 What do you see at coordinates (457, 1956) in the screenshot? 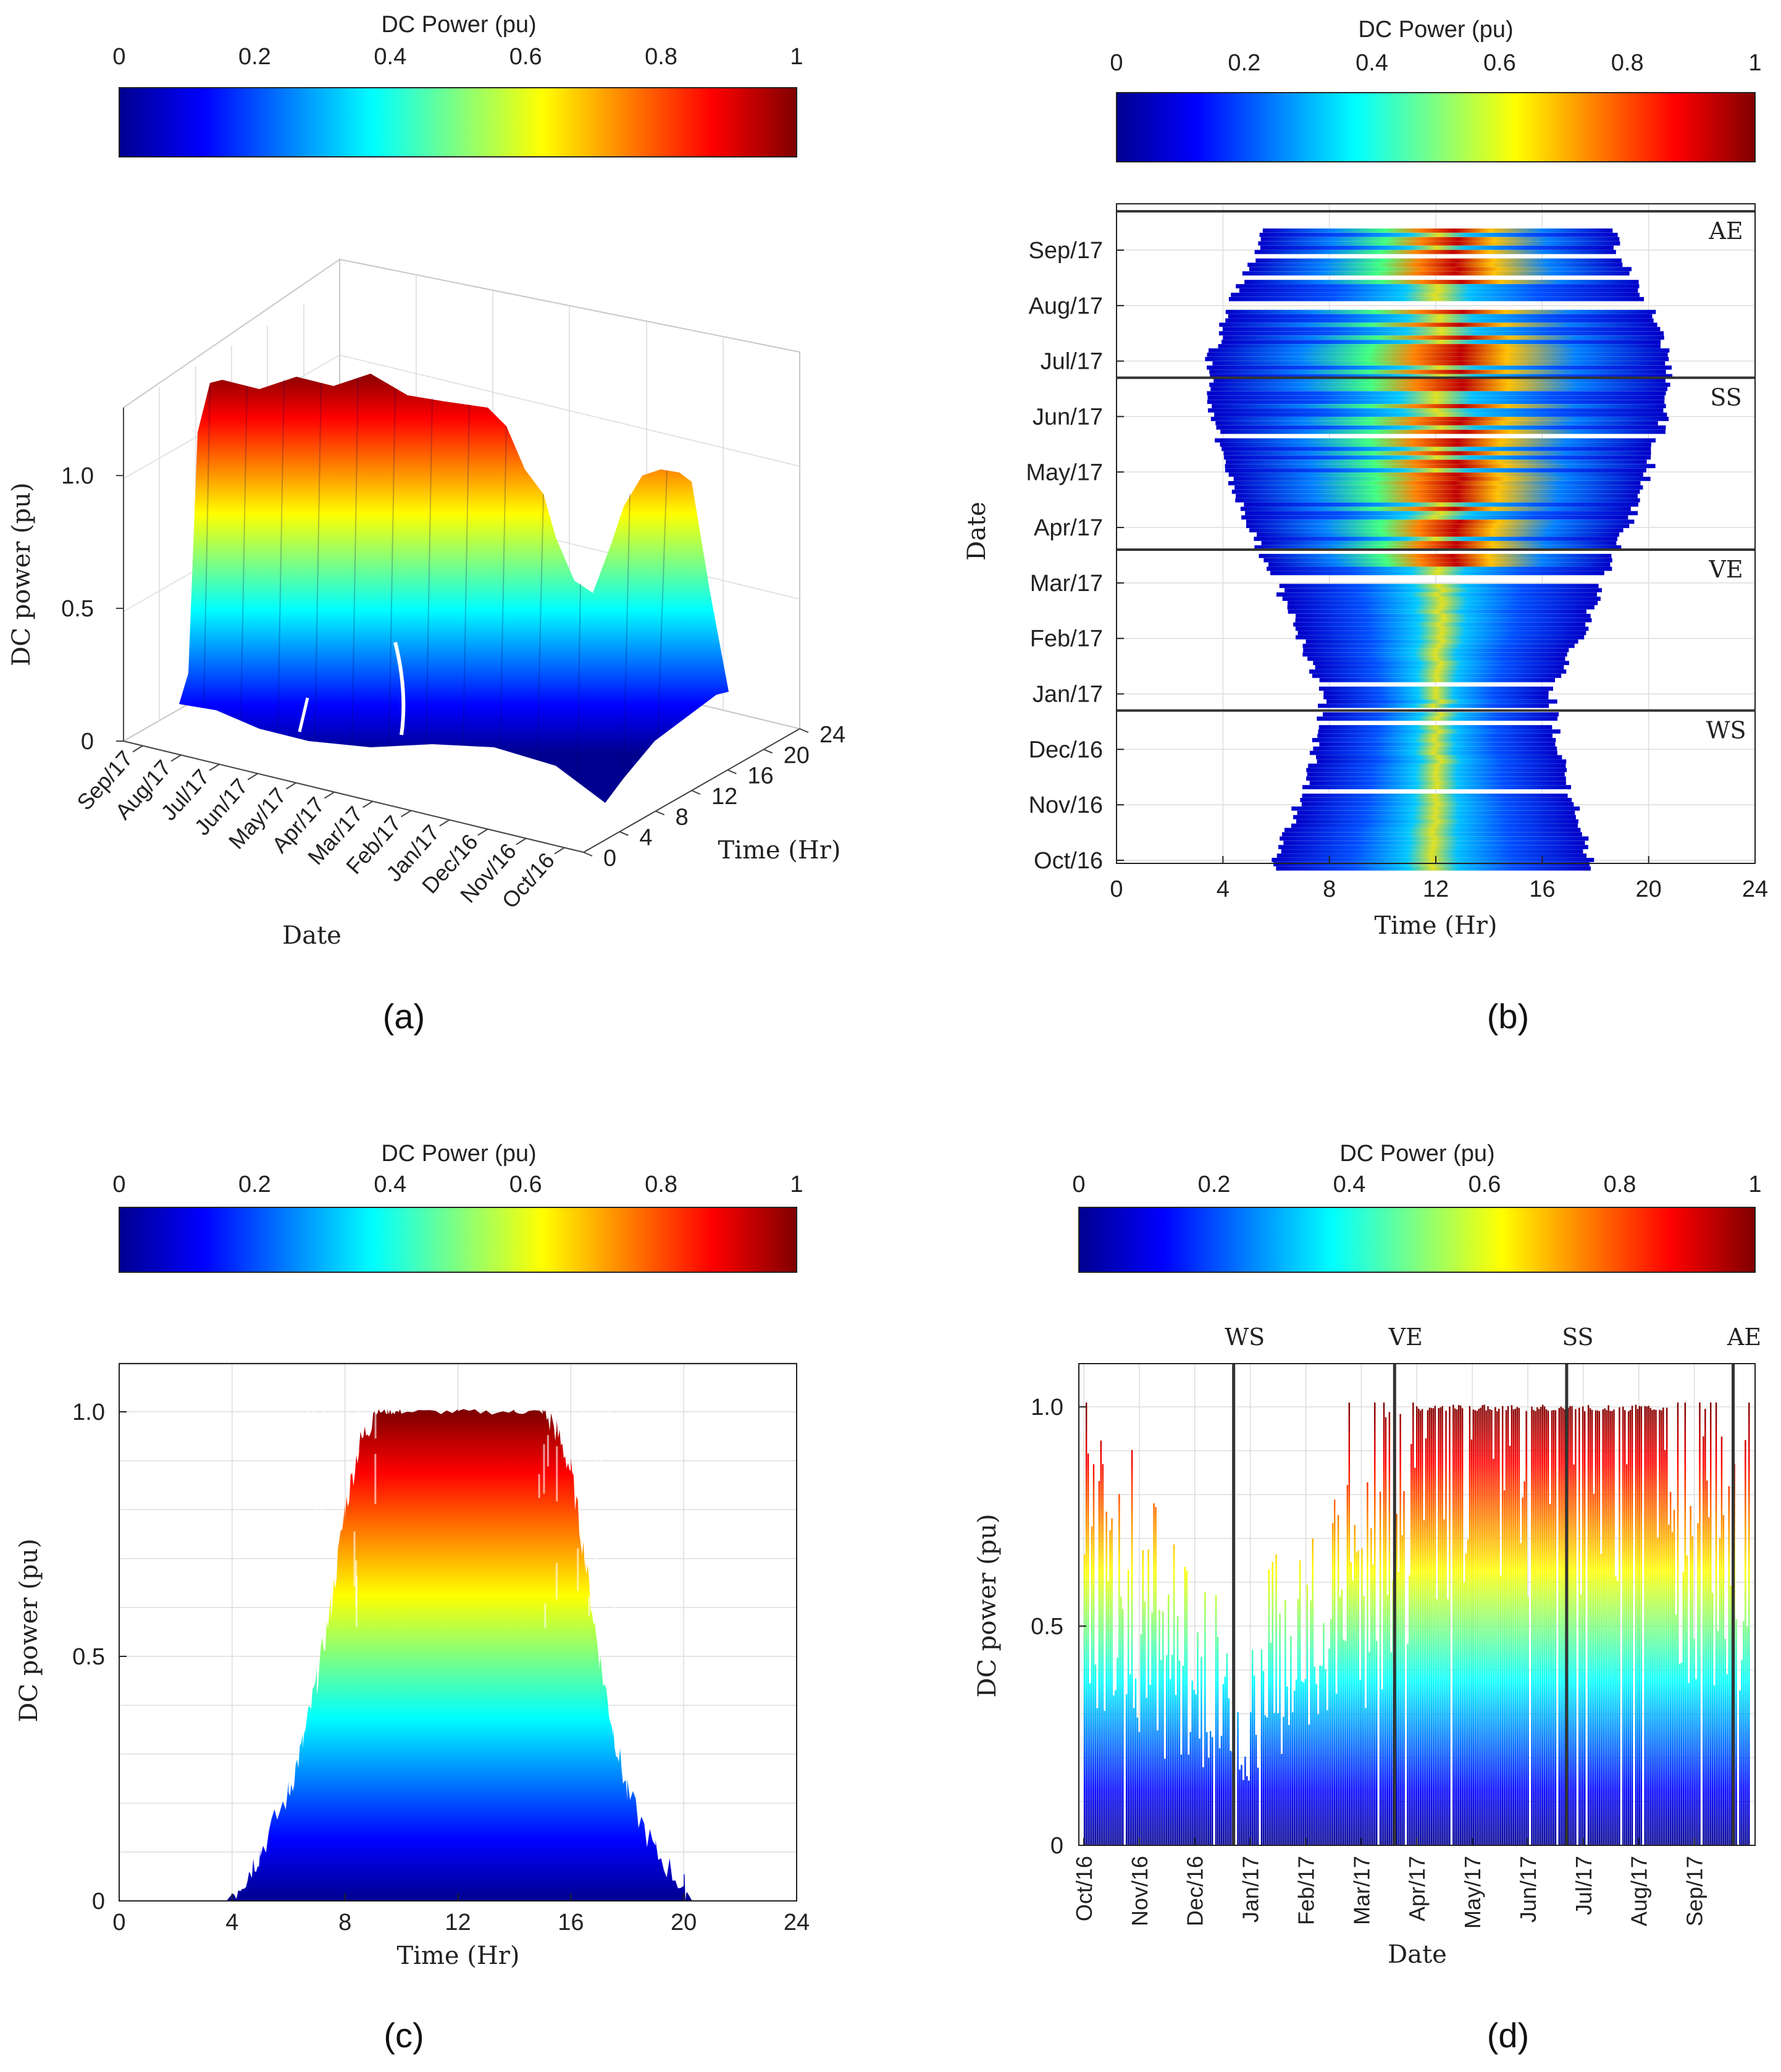
I see `x-axis-label: Time (Hr)` at bounding box center [457, 1956].